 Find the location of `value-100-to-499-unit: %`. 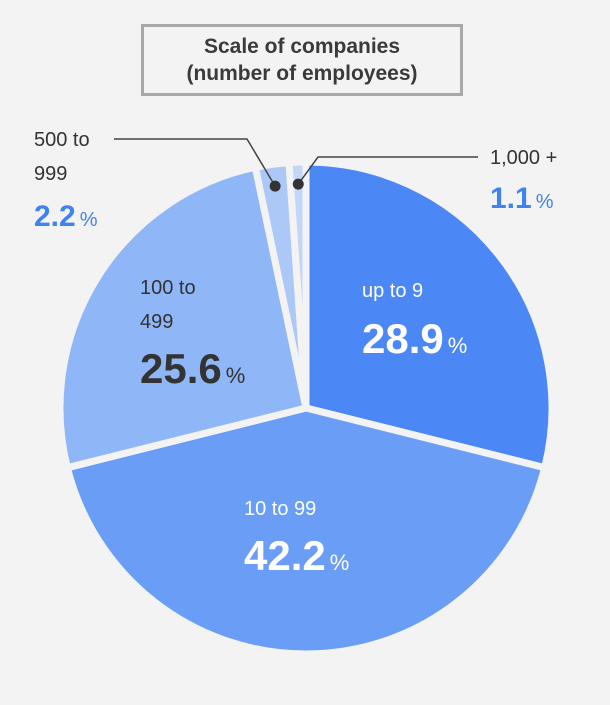

value-100-to-499-unit: % is located at coordinates (236, 375).